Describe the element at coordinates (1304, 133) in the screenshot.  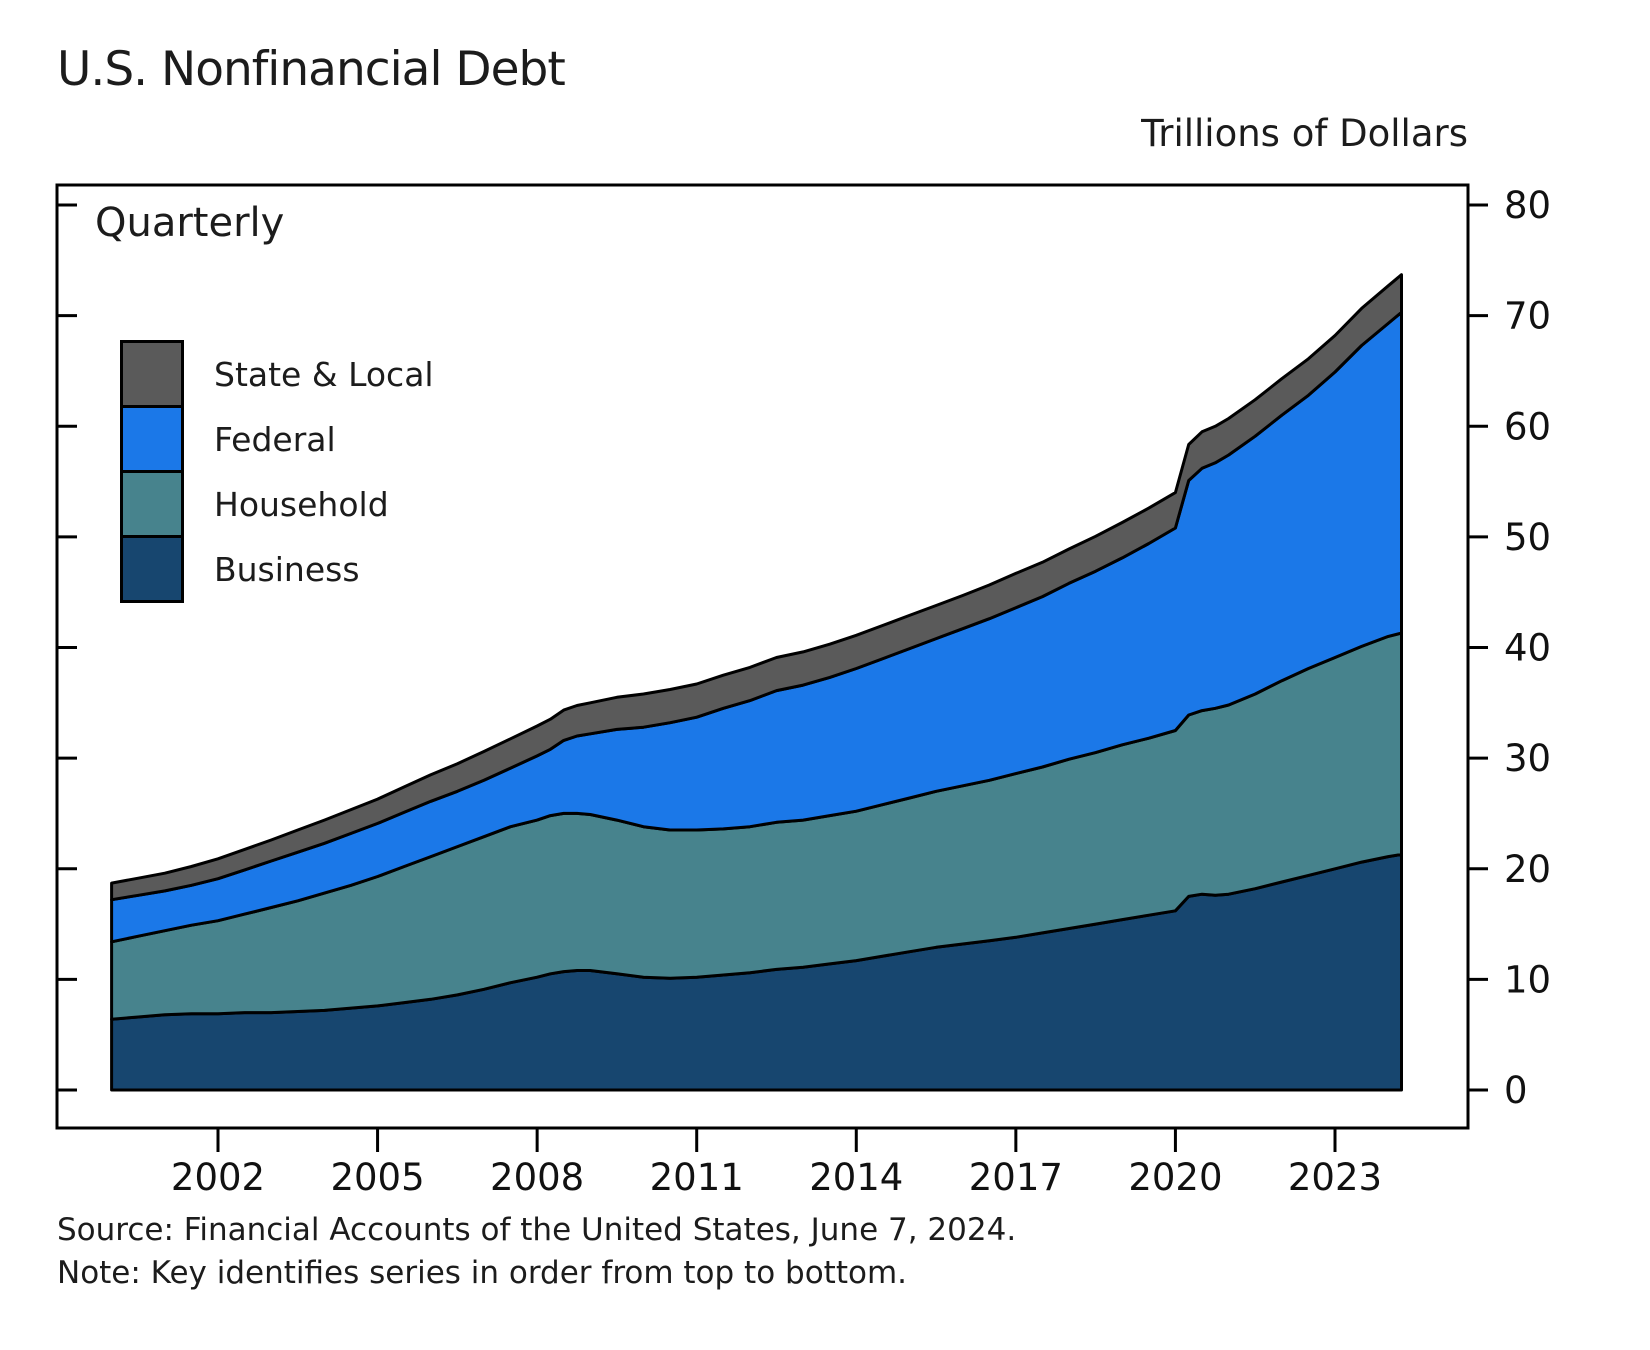
I see `y-axis-units-label: Trillions of Dollars` at that location.